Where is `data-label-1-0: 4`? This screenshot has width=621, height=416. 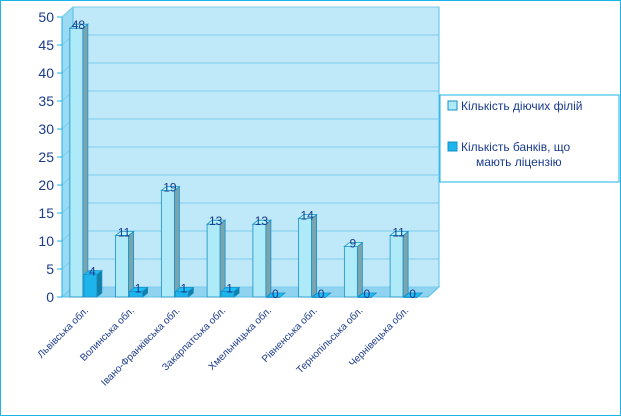 data-label-1-0: 4 is located at coordinates (92, 272).